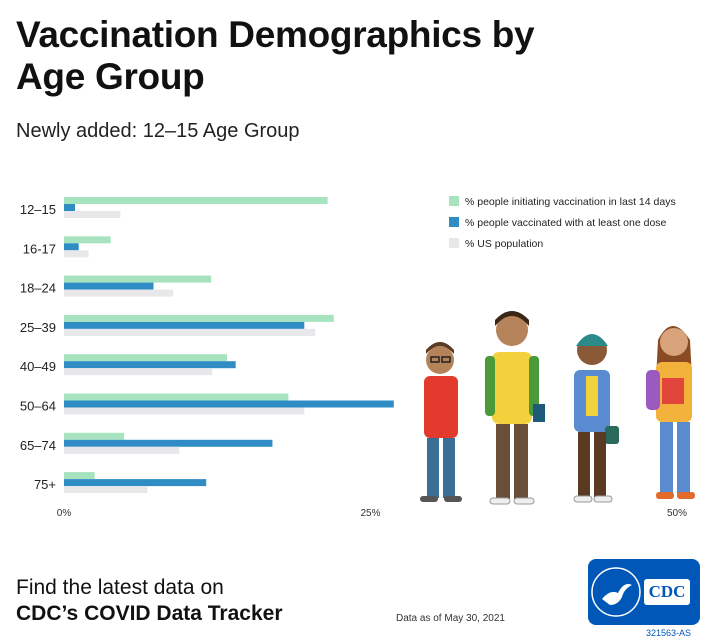 Image resolution: width=708 pixels, height=638 pixels. What do you see at coordinates (64, 513) in the screenshot?
I see `x-tick-label: 0%` at bounding box center [64, 513].